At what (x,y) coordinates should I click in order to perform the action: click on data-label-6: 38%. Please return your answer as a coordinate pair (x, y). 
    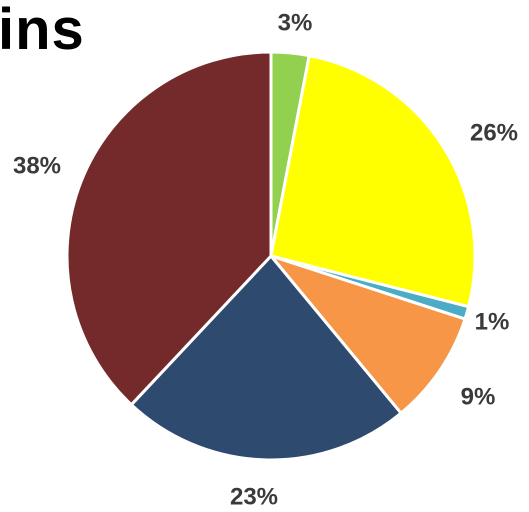
    Looking at the image, I should click on (37, 165).